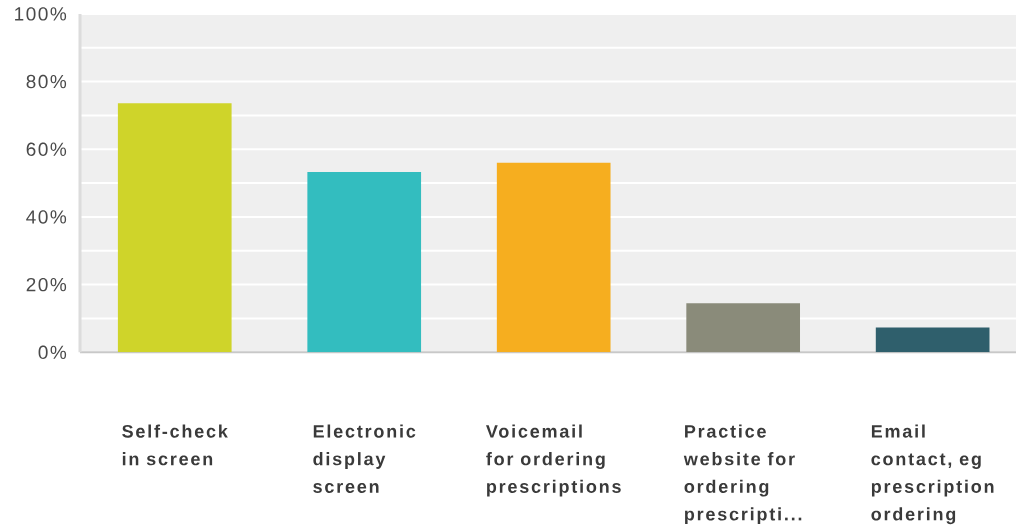  What do you see at coordinates (553, 460) in the screenshot?
I see `x-tick-label: Voicemail for ordering prescriptions` at bounding box center [553, 460].